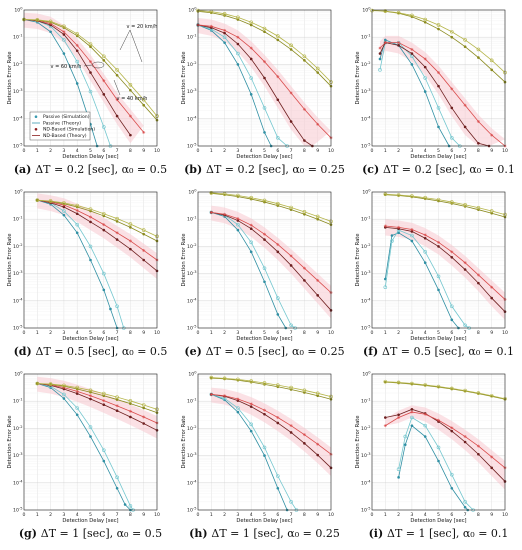  What do you see at coordinates (438, 339) in the screenshot?
I see `x-axis-label: Detection Delay [sec]` at bounding box center [438, 339].